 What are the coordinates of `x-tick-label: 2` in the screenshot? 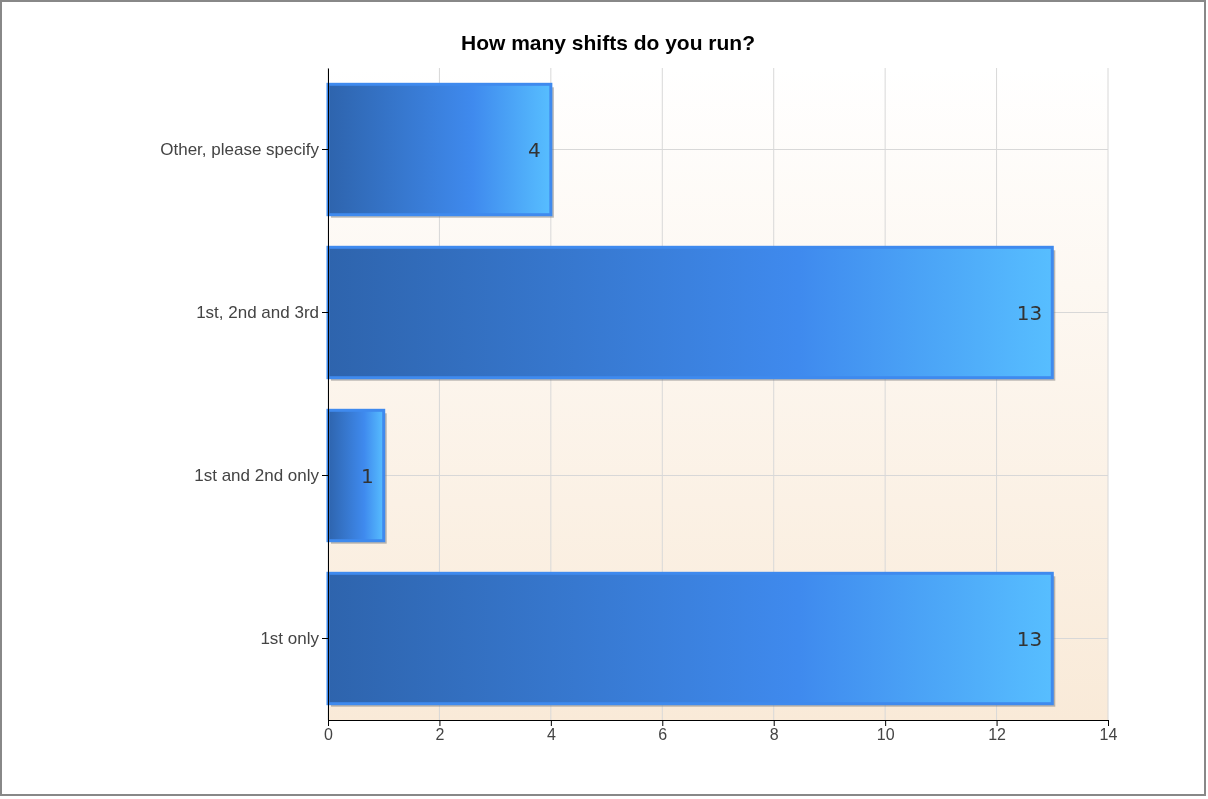 It's located at (440, 735).